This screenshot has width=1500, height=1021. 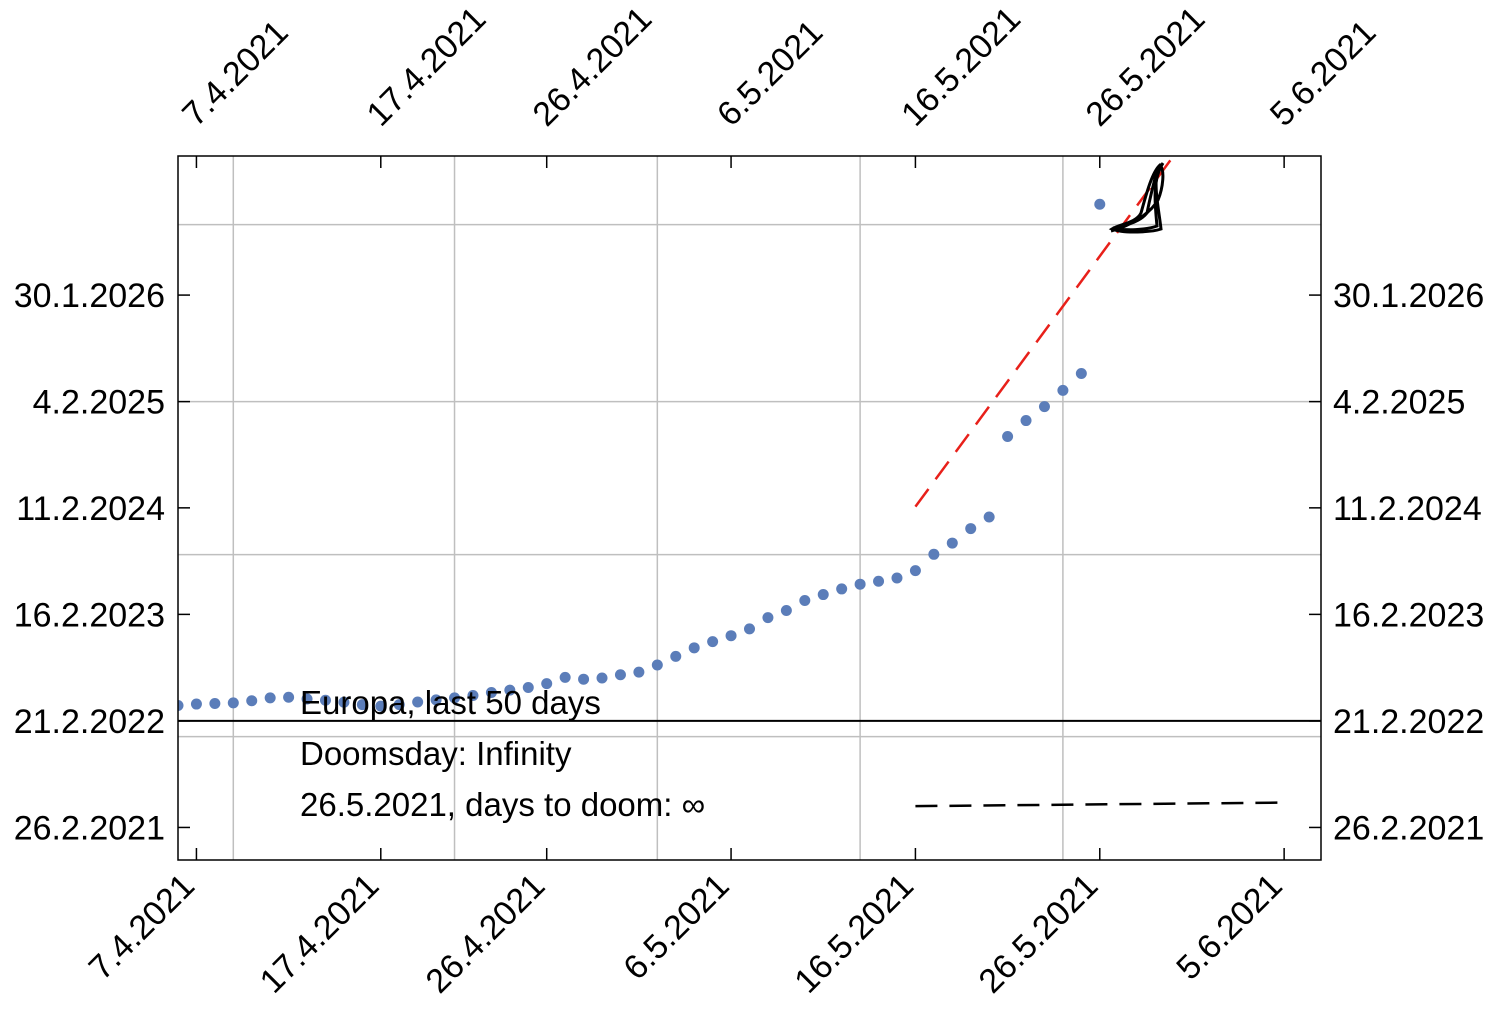 What do you see at coordinates (1408, 722) in the screenshot?
I see `y-tick-label-right: 21.2.2022` at bounding box center [1408, 722].